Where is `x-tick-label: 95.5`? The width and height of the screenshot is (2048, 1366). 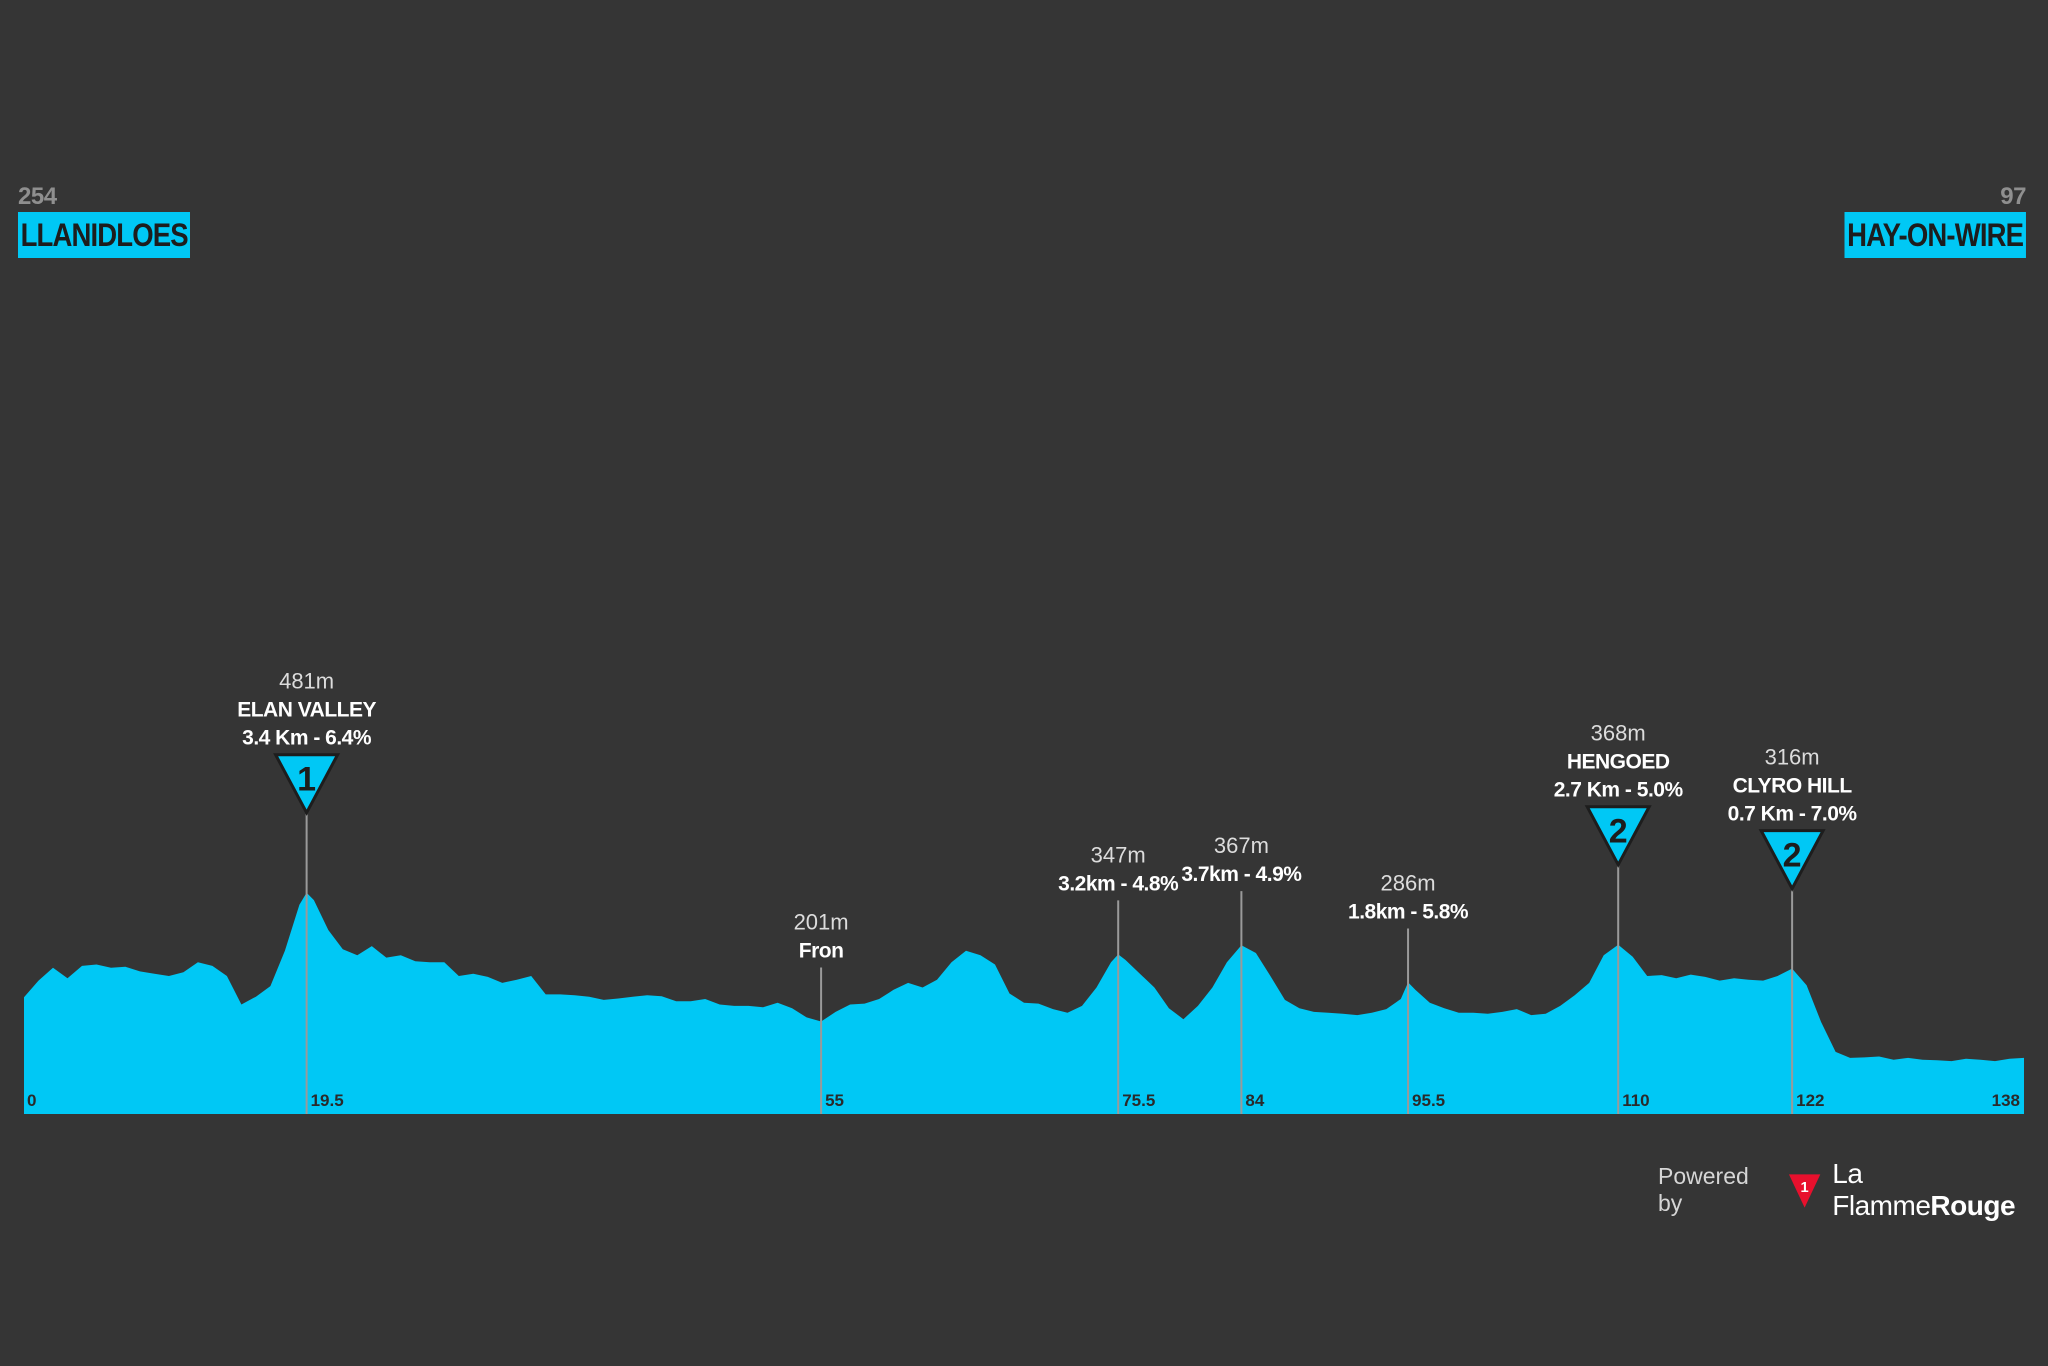
x-tick-label: 95.5 is located at coordinates (1428, 1100).